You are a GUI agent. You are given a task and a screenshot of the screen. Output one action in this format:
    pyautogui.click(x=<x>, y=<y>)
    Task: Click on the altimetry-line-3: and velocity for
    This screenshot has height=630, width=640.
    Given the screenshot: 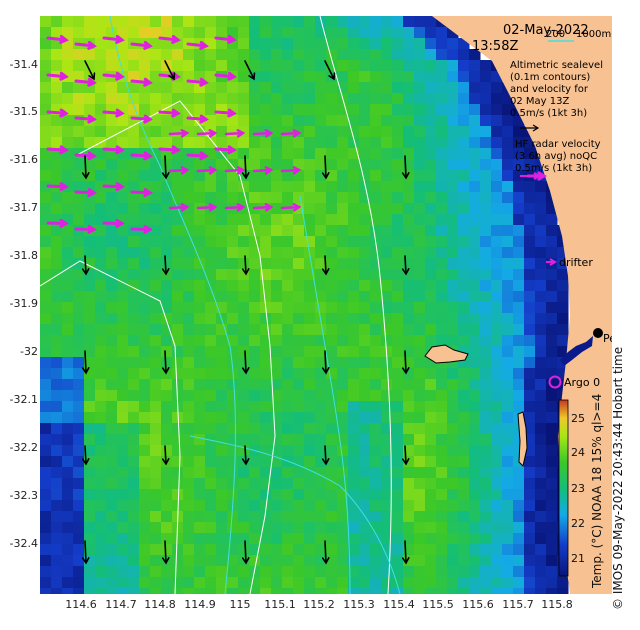 What is the action you would take?
    pyautogui.click(x=549, y=89)
    